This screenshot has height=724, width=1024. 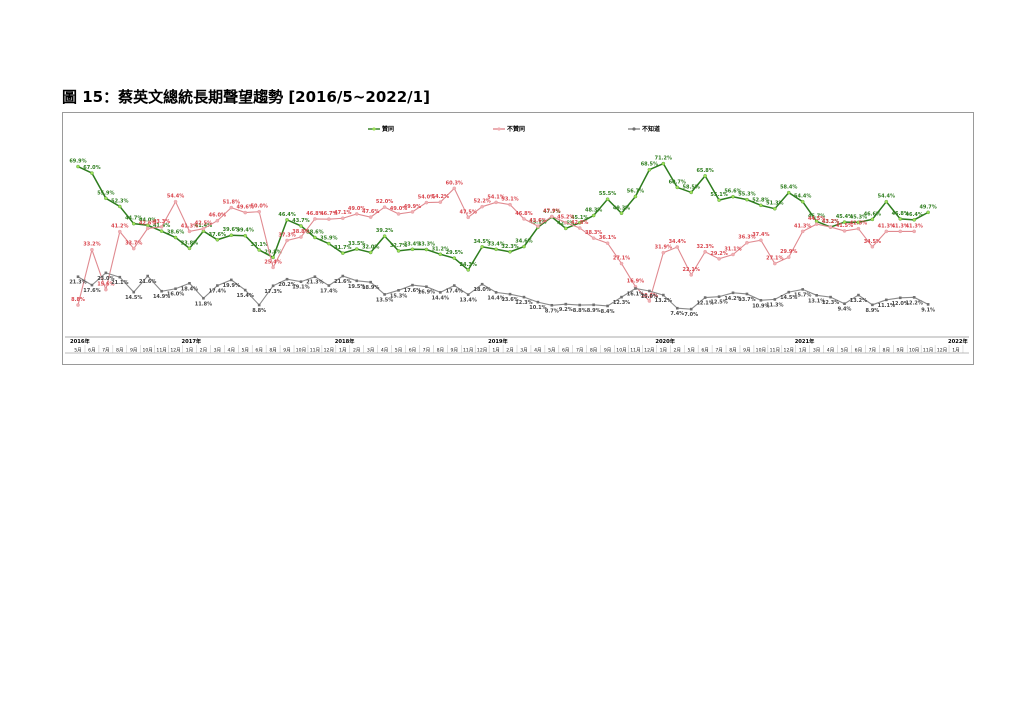 What do you see at coordinates (805, 341) in the screenshot?
I see `year-label: 2021年` at bounding box center [805, 341].